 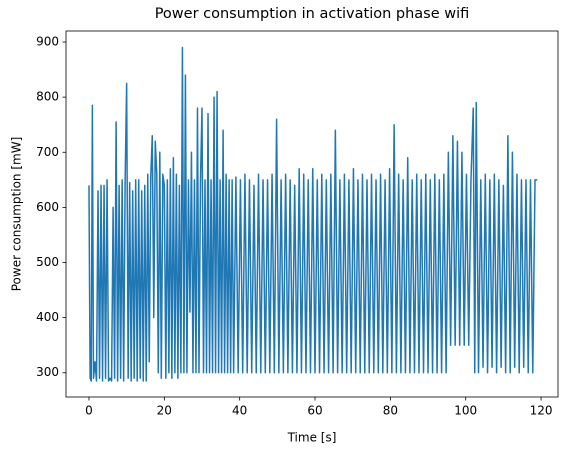 What do you see at coordinates (239, 411) in the screenshot?
I see `x-tick-label: 40` at bounding box center [239, 411].